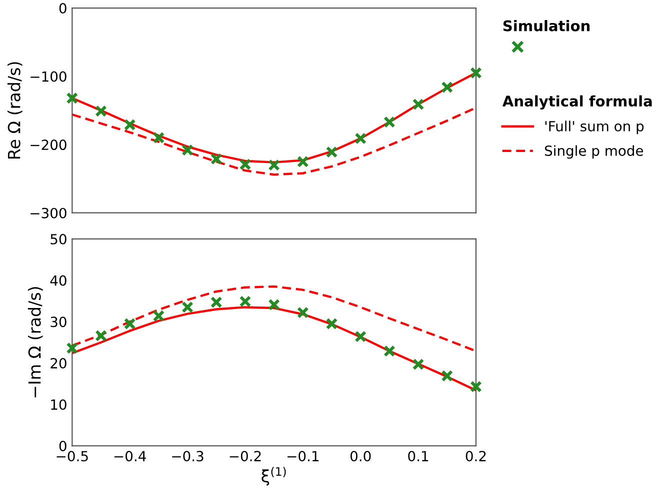 This screenshot has width=662, height=502. I want to click on x-tick-label: 0.1, so click(418, 456).